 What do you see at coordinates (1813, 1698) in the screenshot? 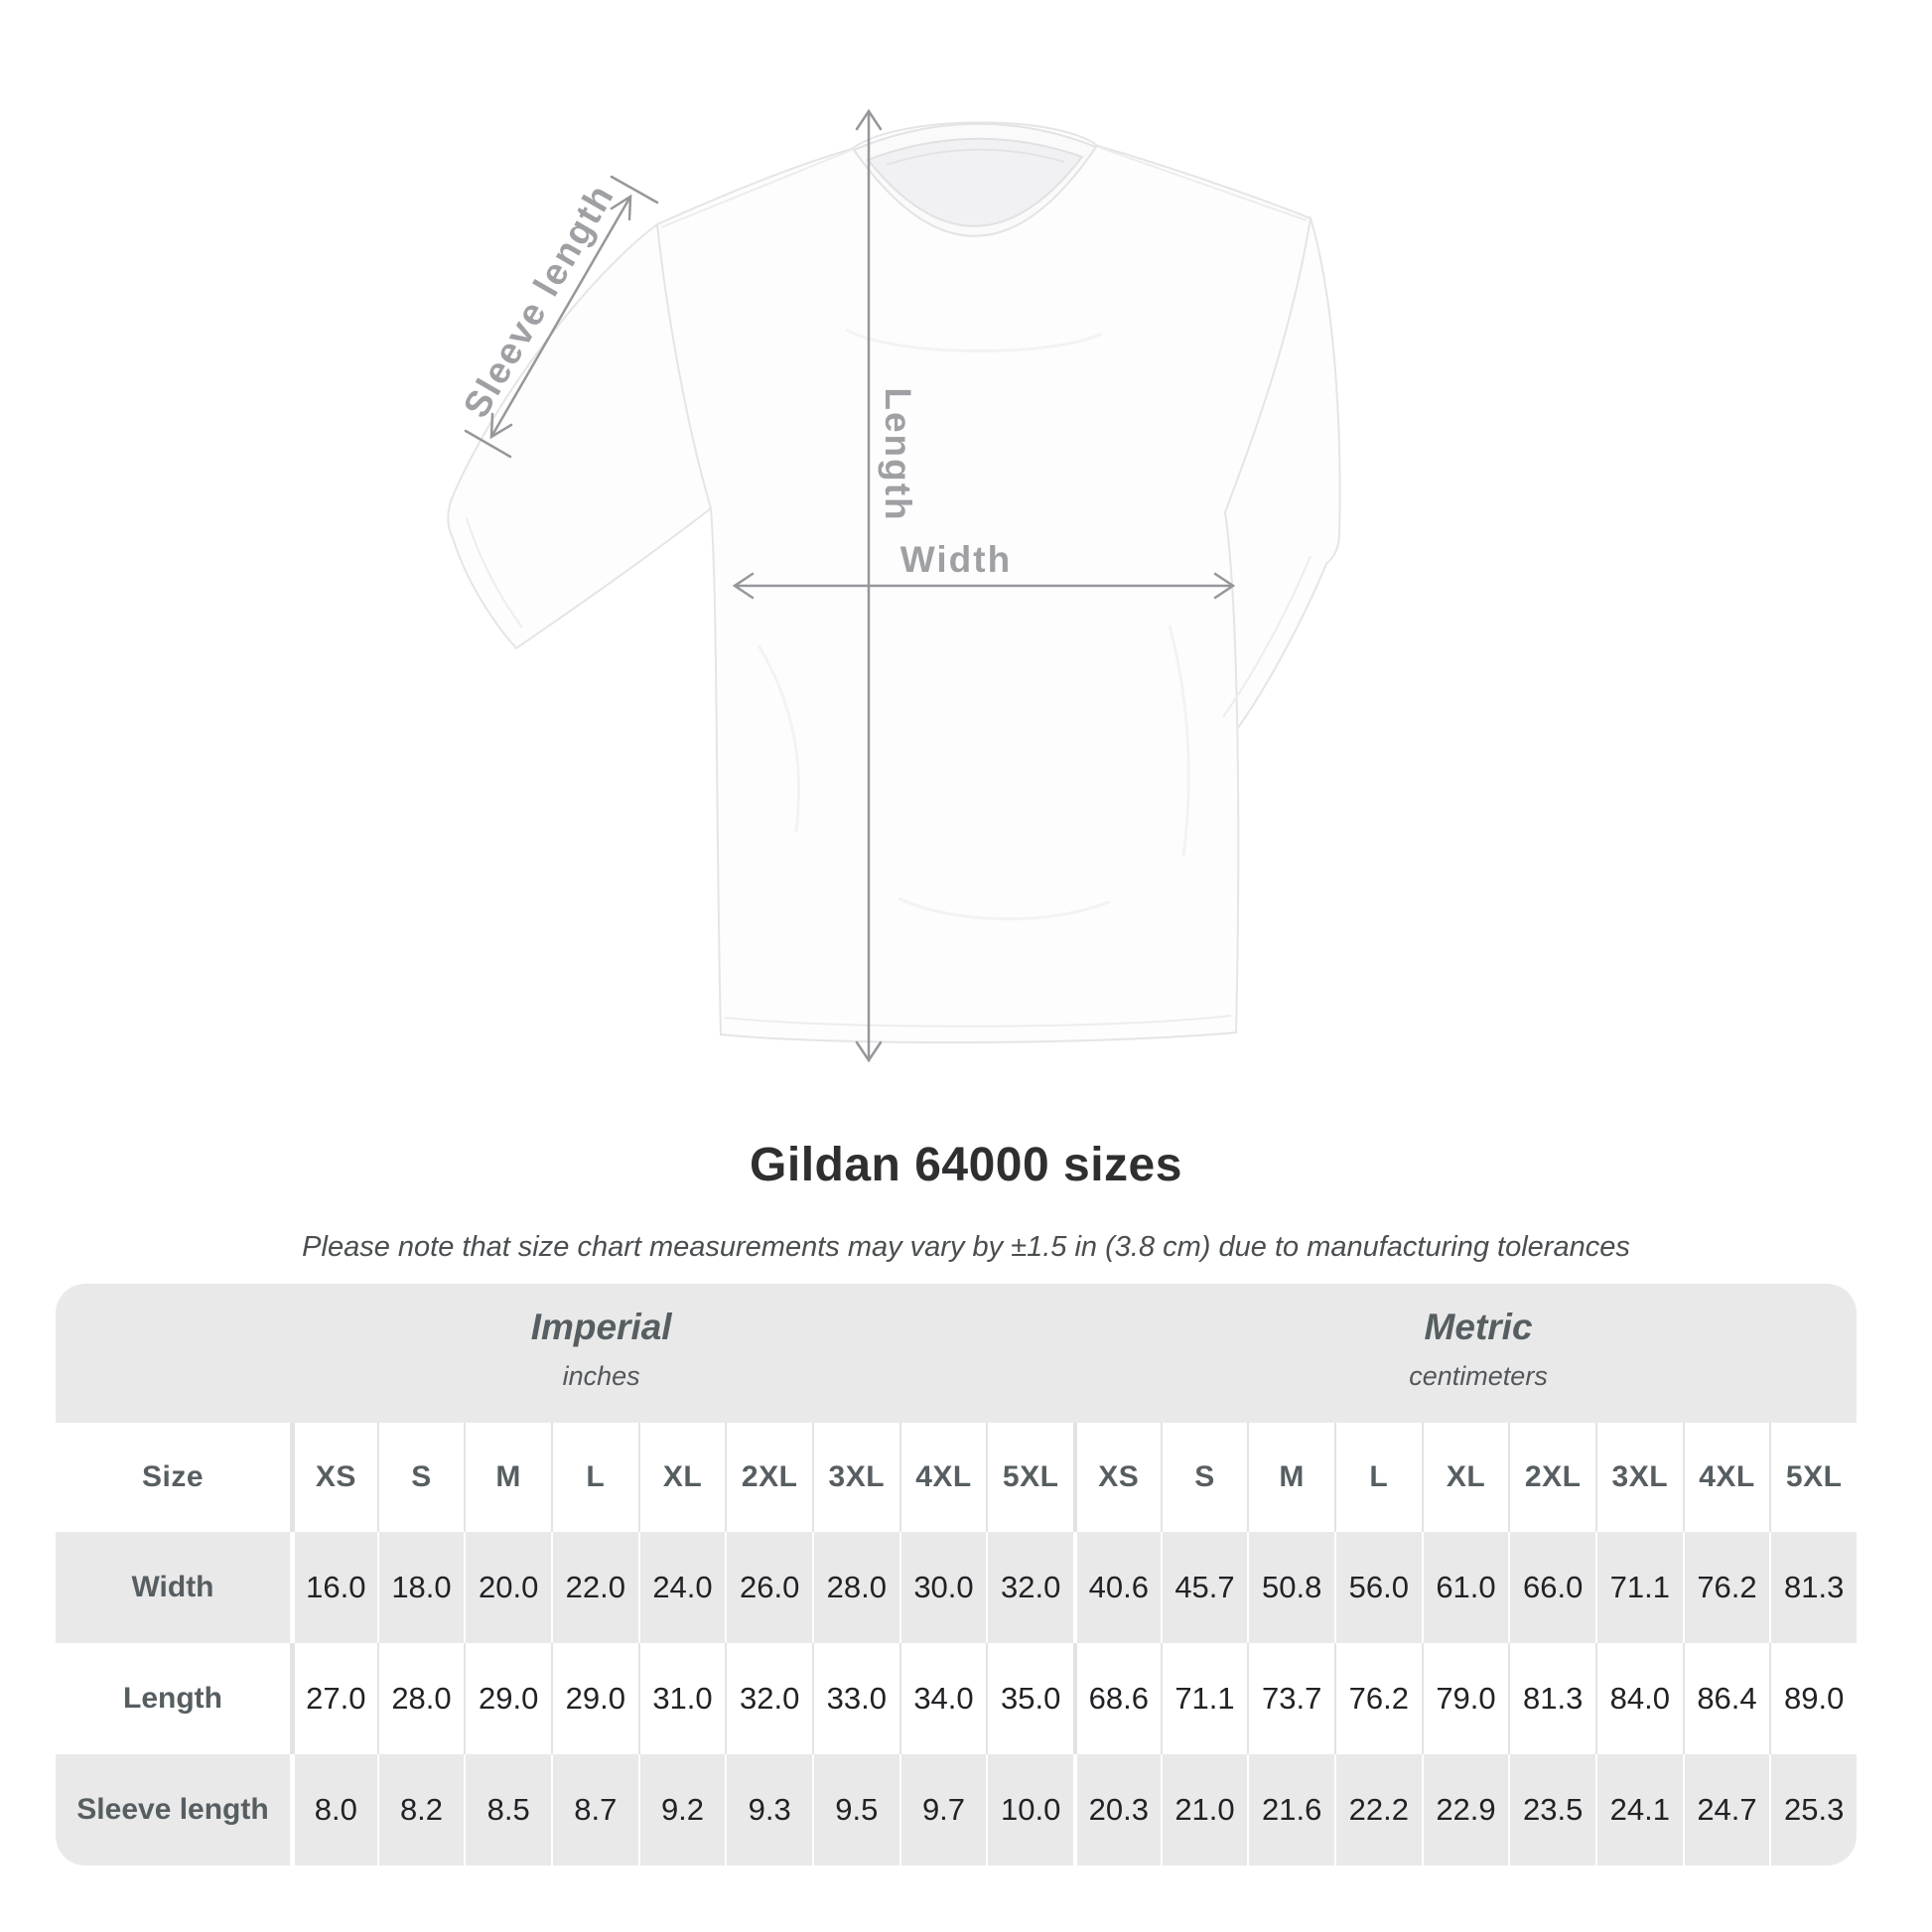
I see `table-cell: 89.0` at bounding box center [1813, 1698].